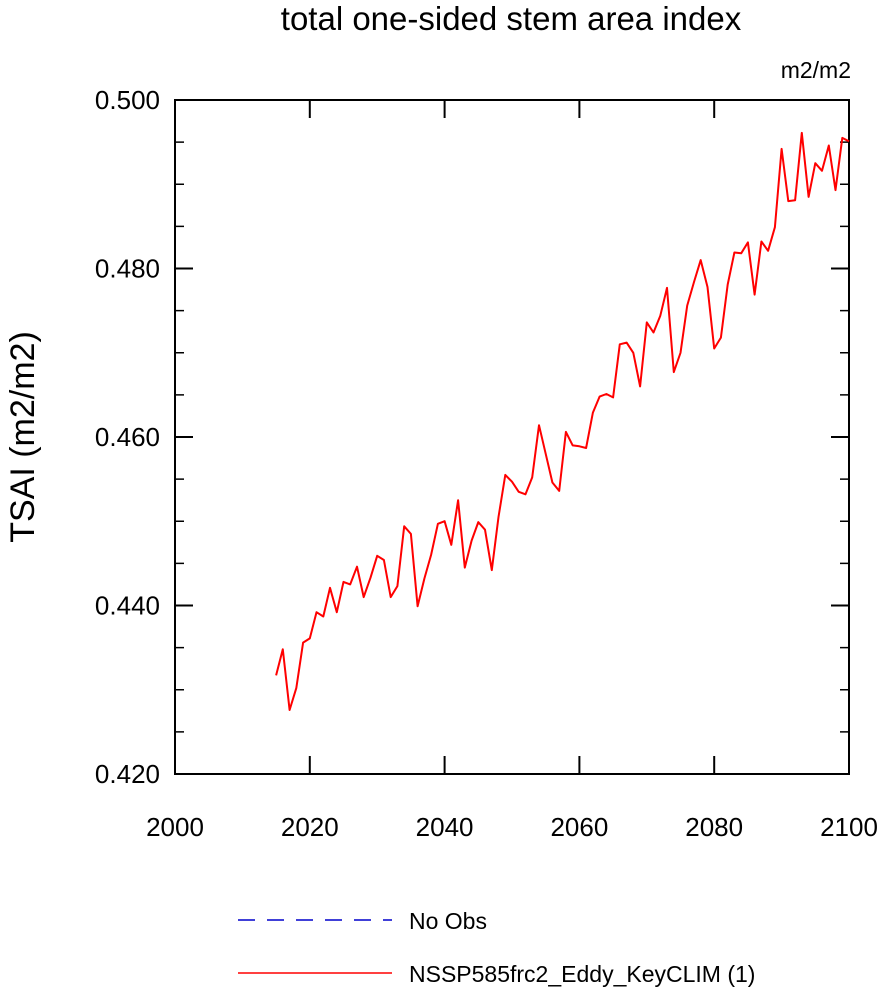 Image resolution: width=884 pixels, height=990 pixels. What do you see at coordinates (310, 827) in the screenshot?
I see `x-tick-label: 2020` at bounding box center [310, 827].